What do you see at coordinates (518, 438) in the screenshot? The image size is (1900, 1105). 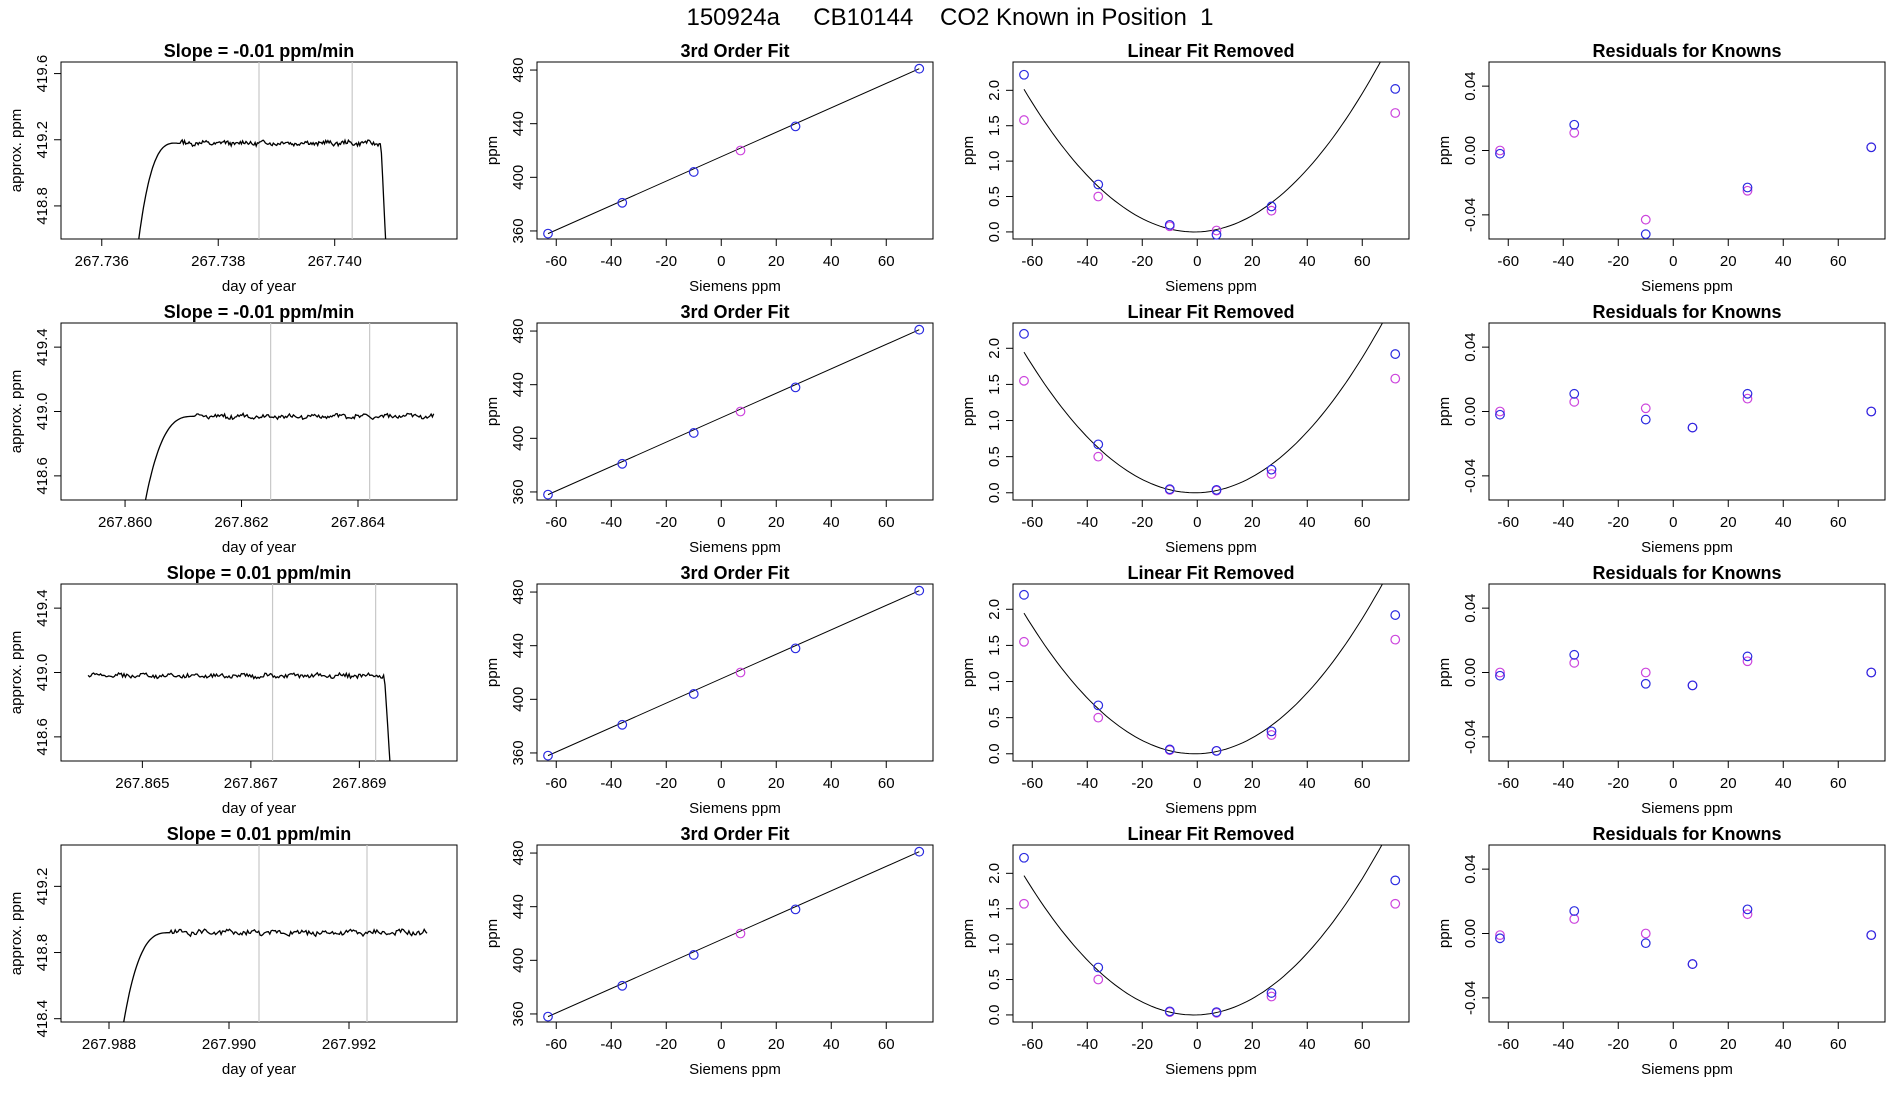 I see `y-tick-label: 400` at bounding box center [518, 438].